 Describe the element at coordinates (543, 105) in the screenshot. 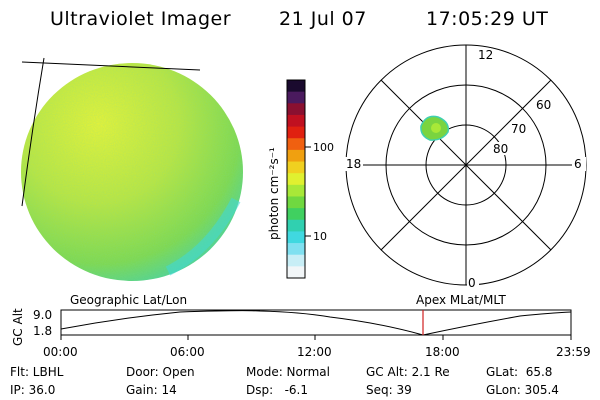

I see `lat-label-60: 60` at that location.